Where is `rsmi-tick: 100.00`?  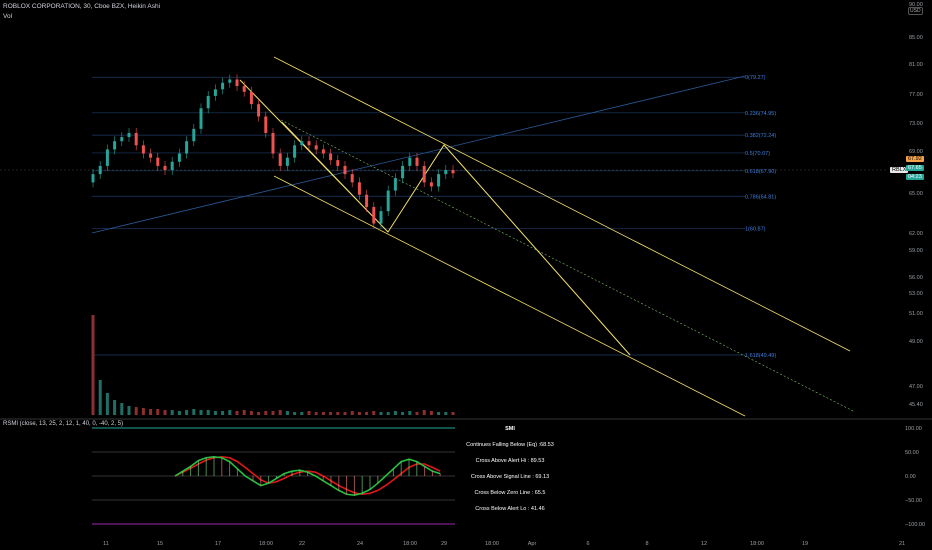
rsmi-tick: 100.00 is located at coordinates (913, 429).